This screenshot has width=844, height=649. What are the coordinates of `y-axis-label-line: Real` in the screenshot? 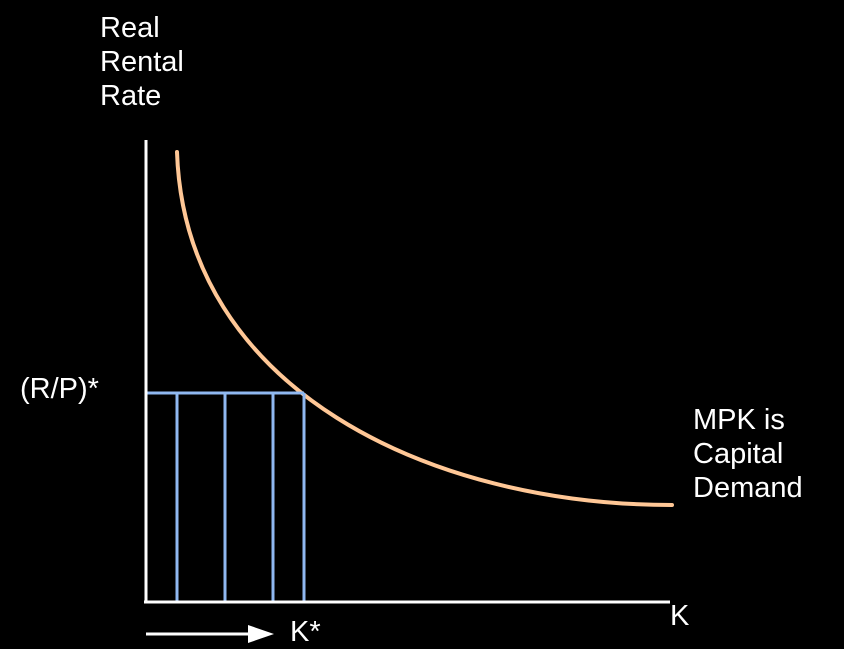 It's located at (130, 28).